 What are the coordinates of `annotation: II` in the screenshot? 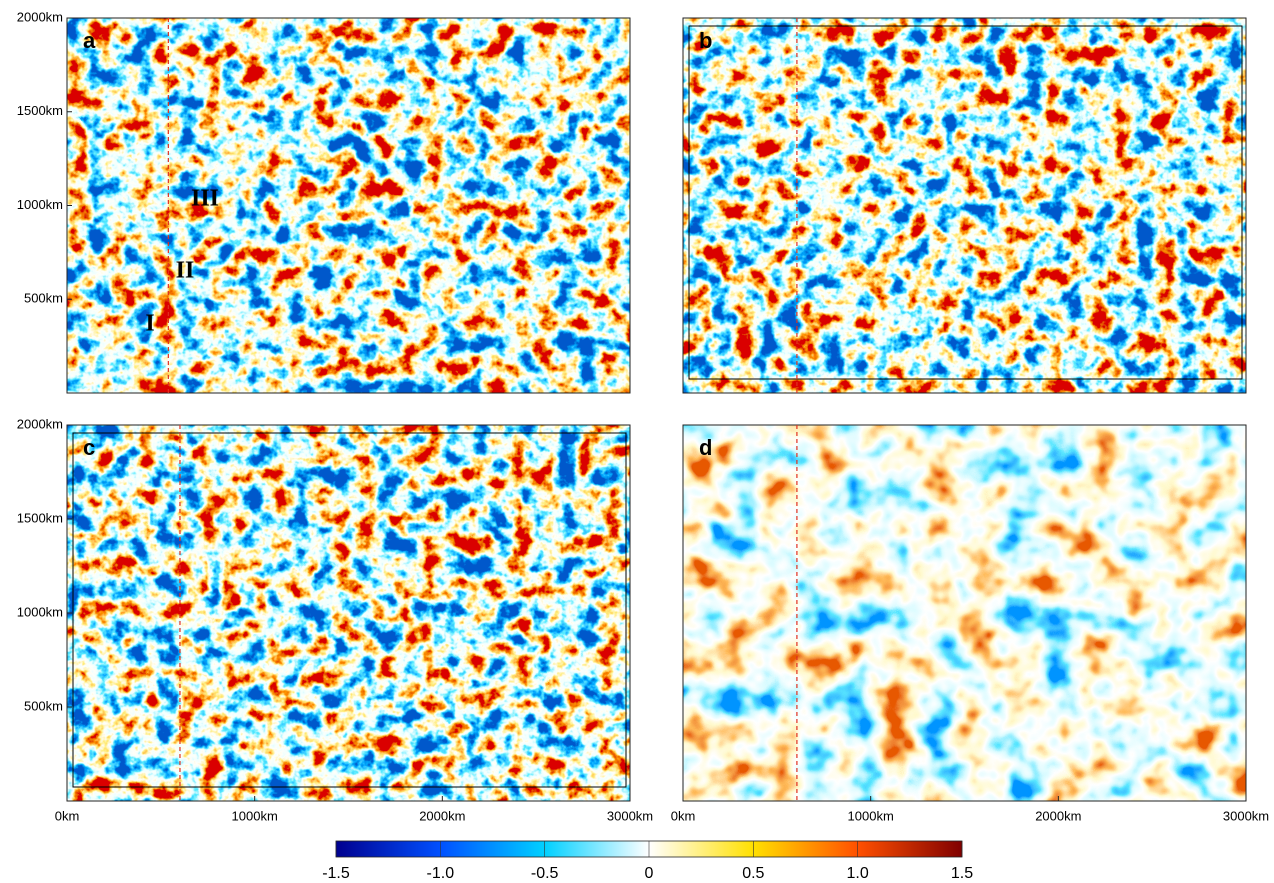 It's located at (185, 271).